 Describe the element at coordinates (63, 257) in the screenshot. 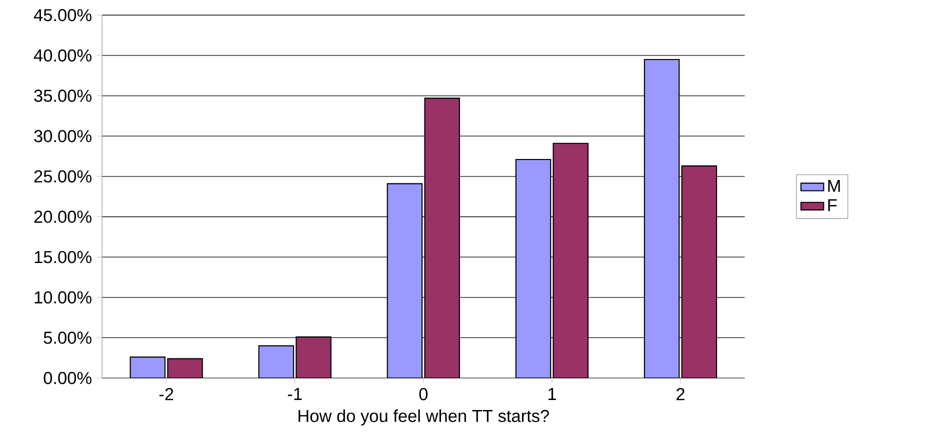

I see `y-tick-label: 15.00%` at that location.